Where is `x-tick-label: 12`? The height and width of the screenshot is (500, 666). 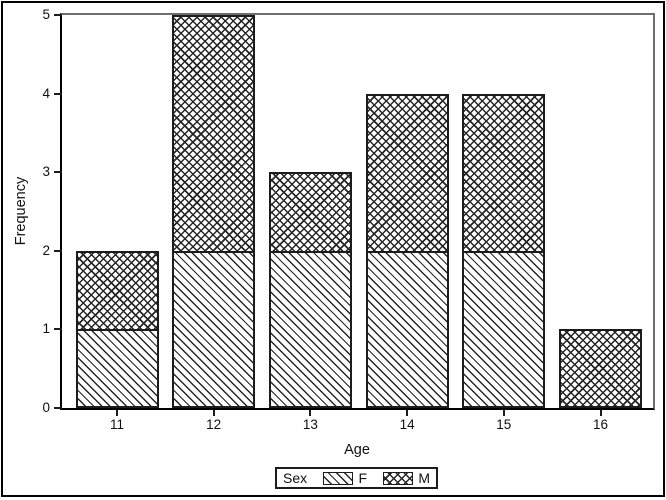 x-tick-label: 12 is located at coordinates (214, 424).